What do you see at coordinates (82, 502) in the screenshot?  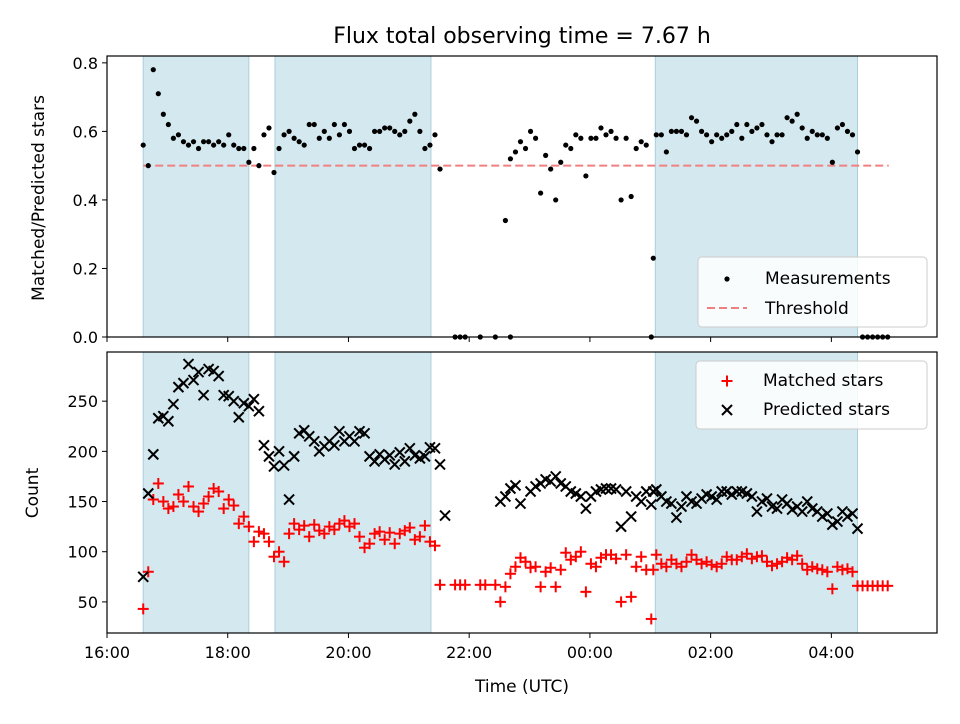 I see `bottom-y-tick-label: 150` at bounding box center [82, 502].